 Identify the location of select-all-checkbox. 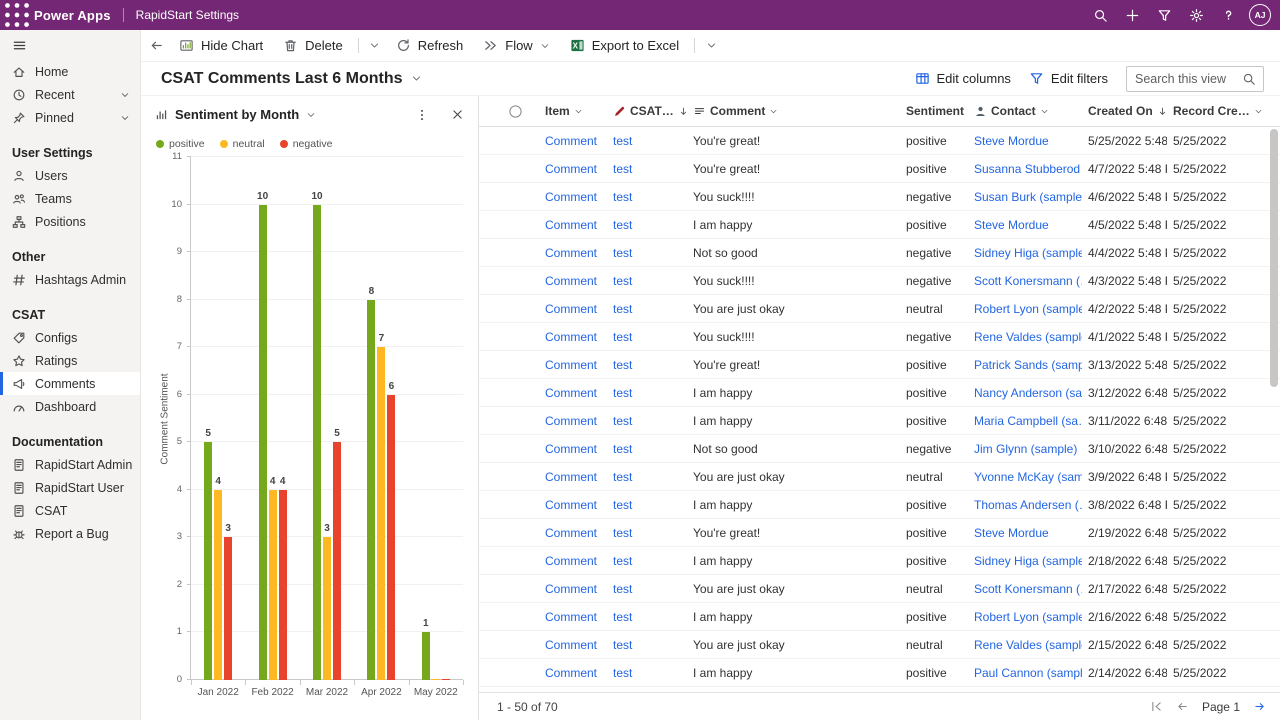
(515, 111).